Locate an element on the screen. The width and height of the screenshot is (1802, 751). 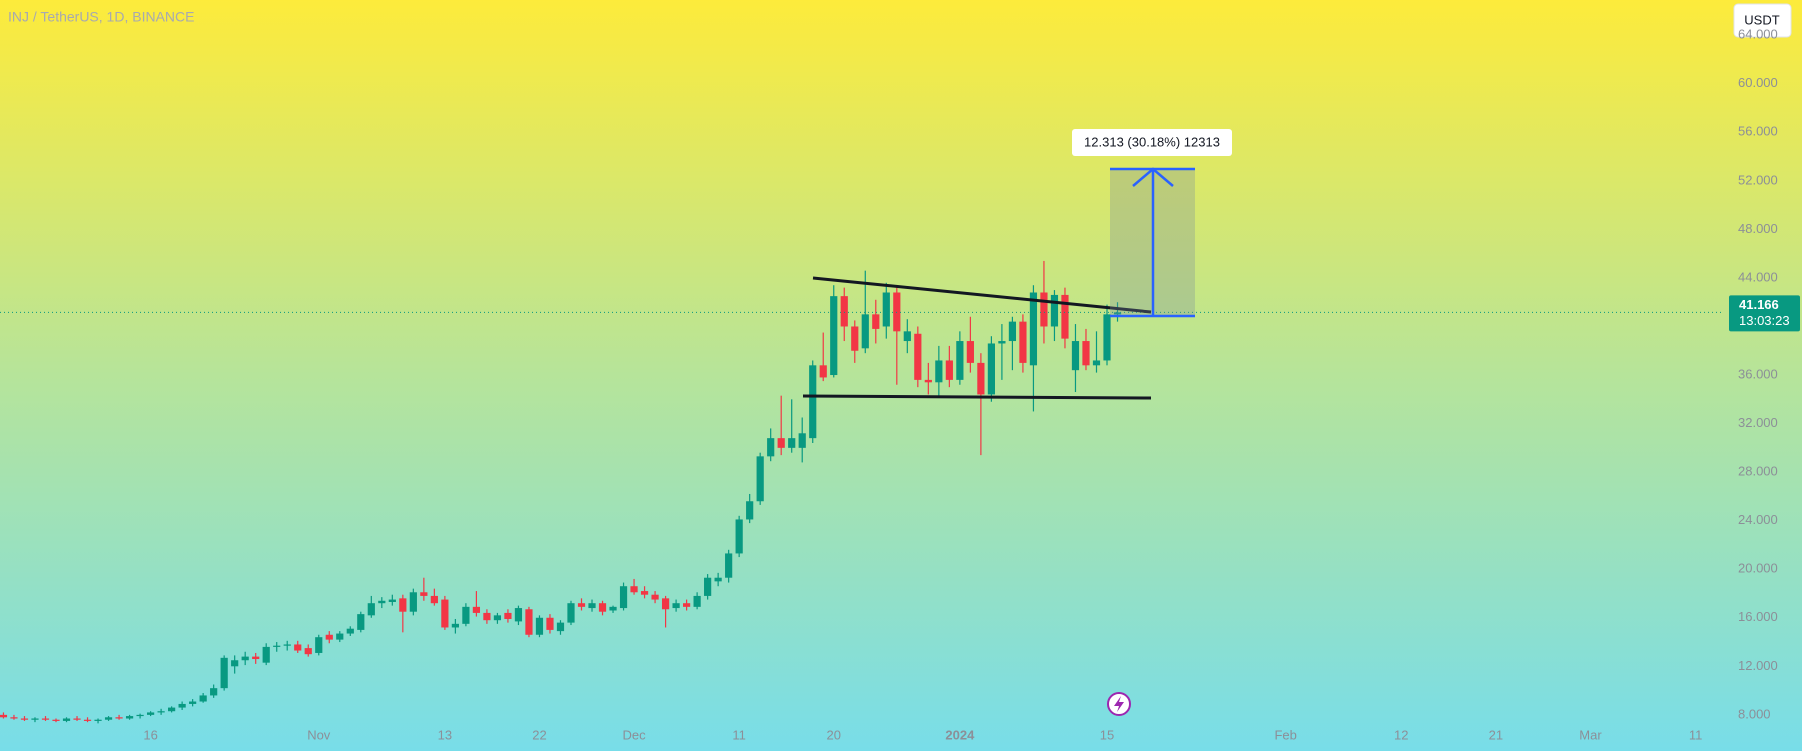
y-tick-label: 8.000 is located at coordinates (1754, 713).